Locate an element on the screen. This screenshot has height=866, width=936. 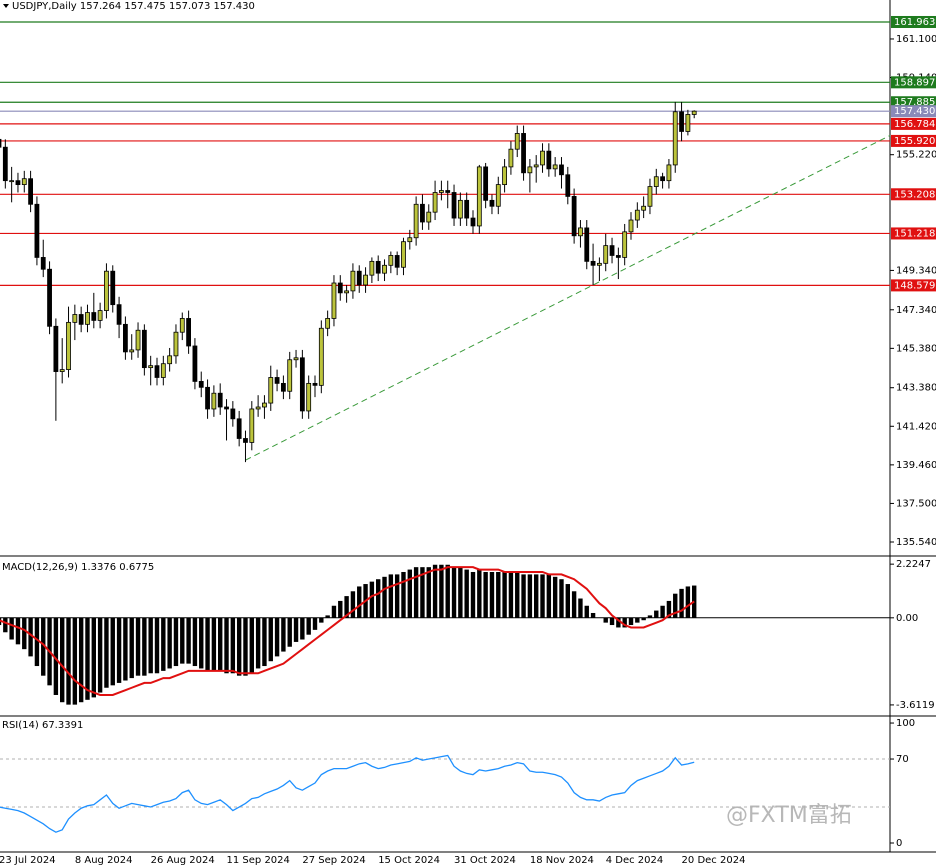
x-tick-label: 11 Sep 2024 is located at coordinates (258, 860).